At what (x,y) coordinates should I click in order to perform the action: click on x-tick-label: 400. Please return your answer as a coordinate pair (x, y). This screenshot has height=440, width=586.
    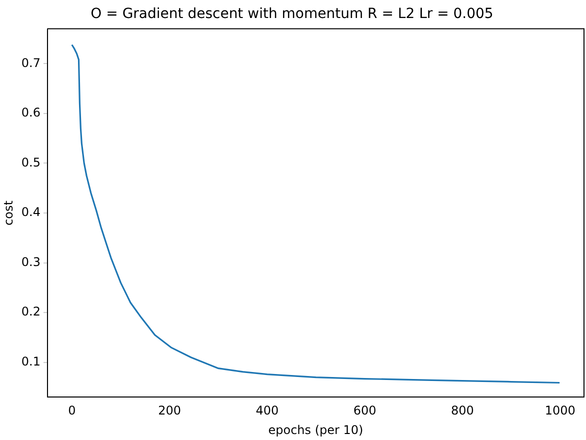
    Looking at the image, I should click on (267, 411).